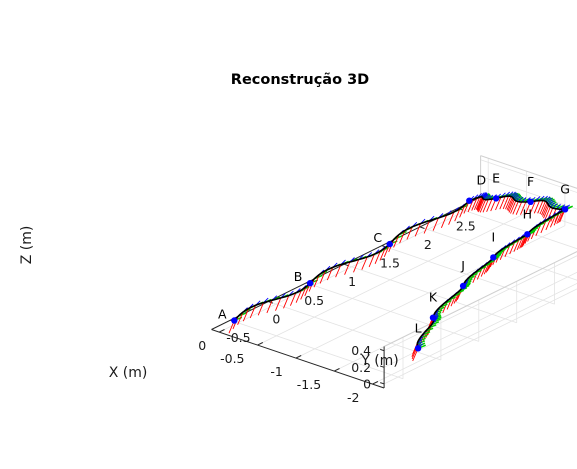  Describe the element at coordinates (527, 213) in the screenshot. I see `waypoint-label-h: H` at that location.